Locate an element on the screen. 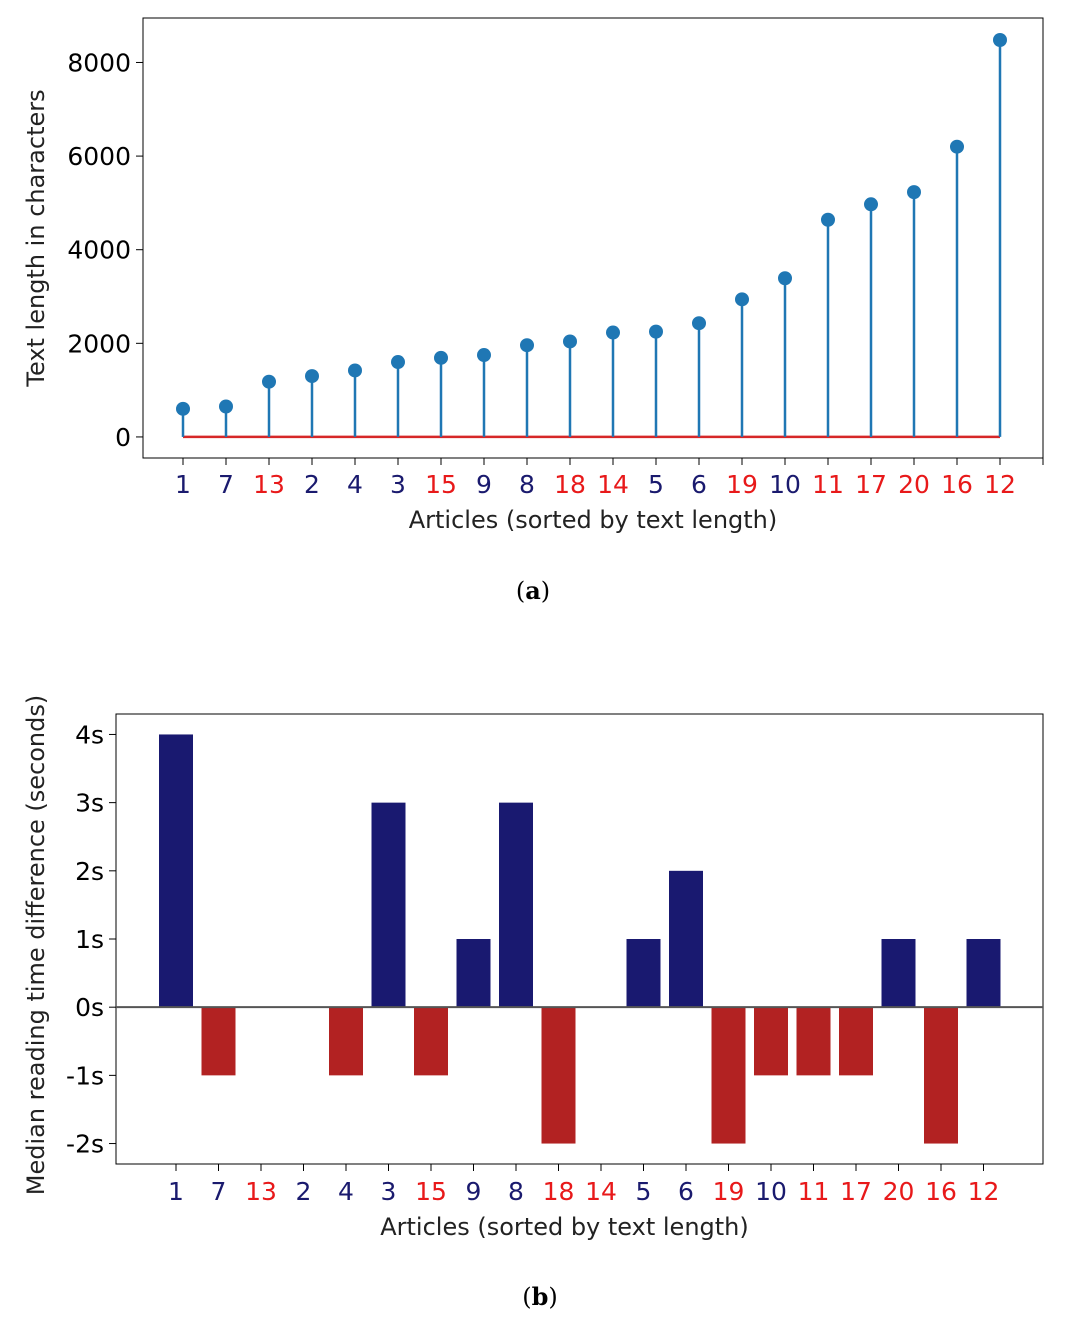  y-axis-label: Median reading time difference (seconds) is located at coordinates (36, 945).